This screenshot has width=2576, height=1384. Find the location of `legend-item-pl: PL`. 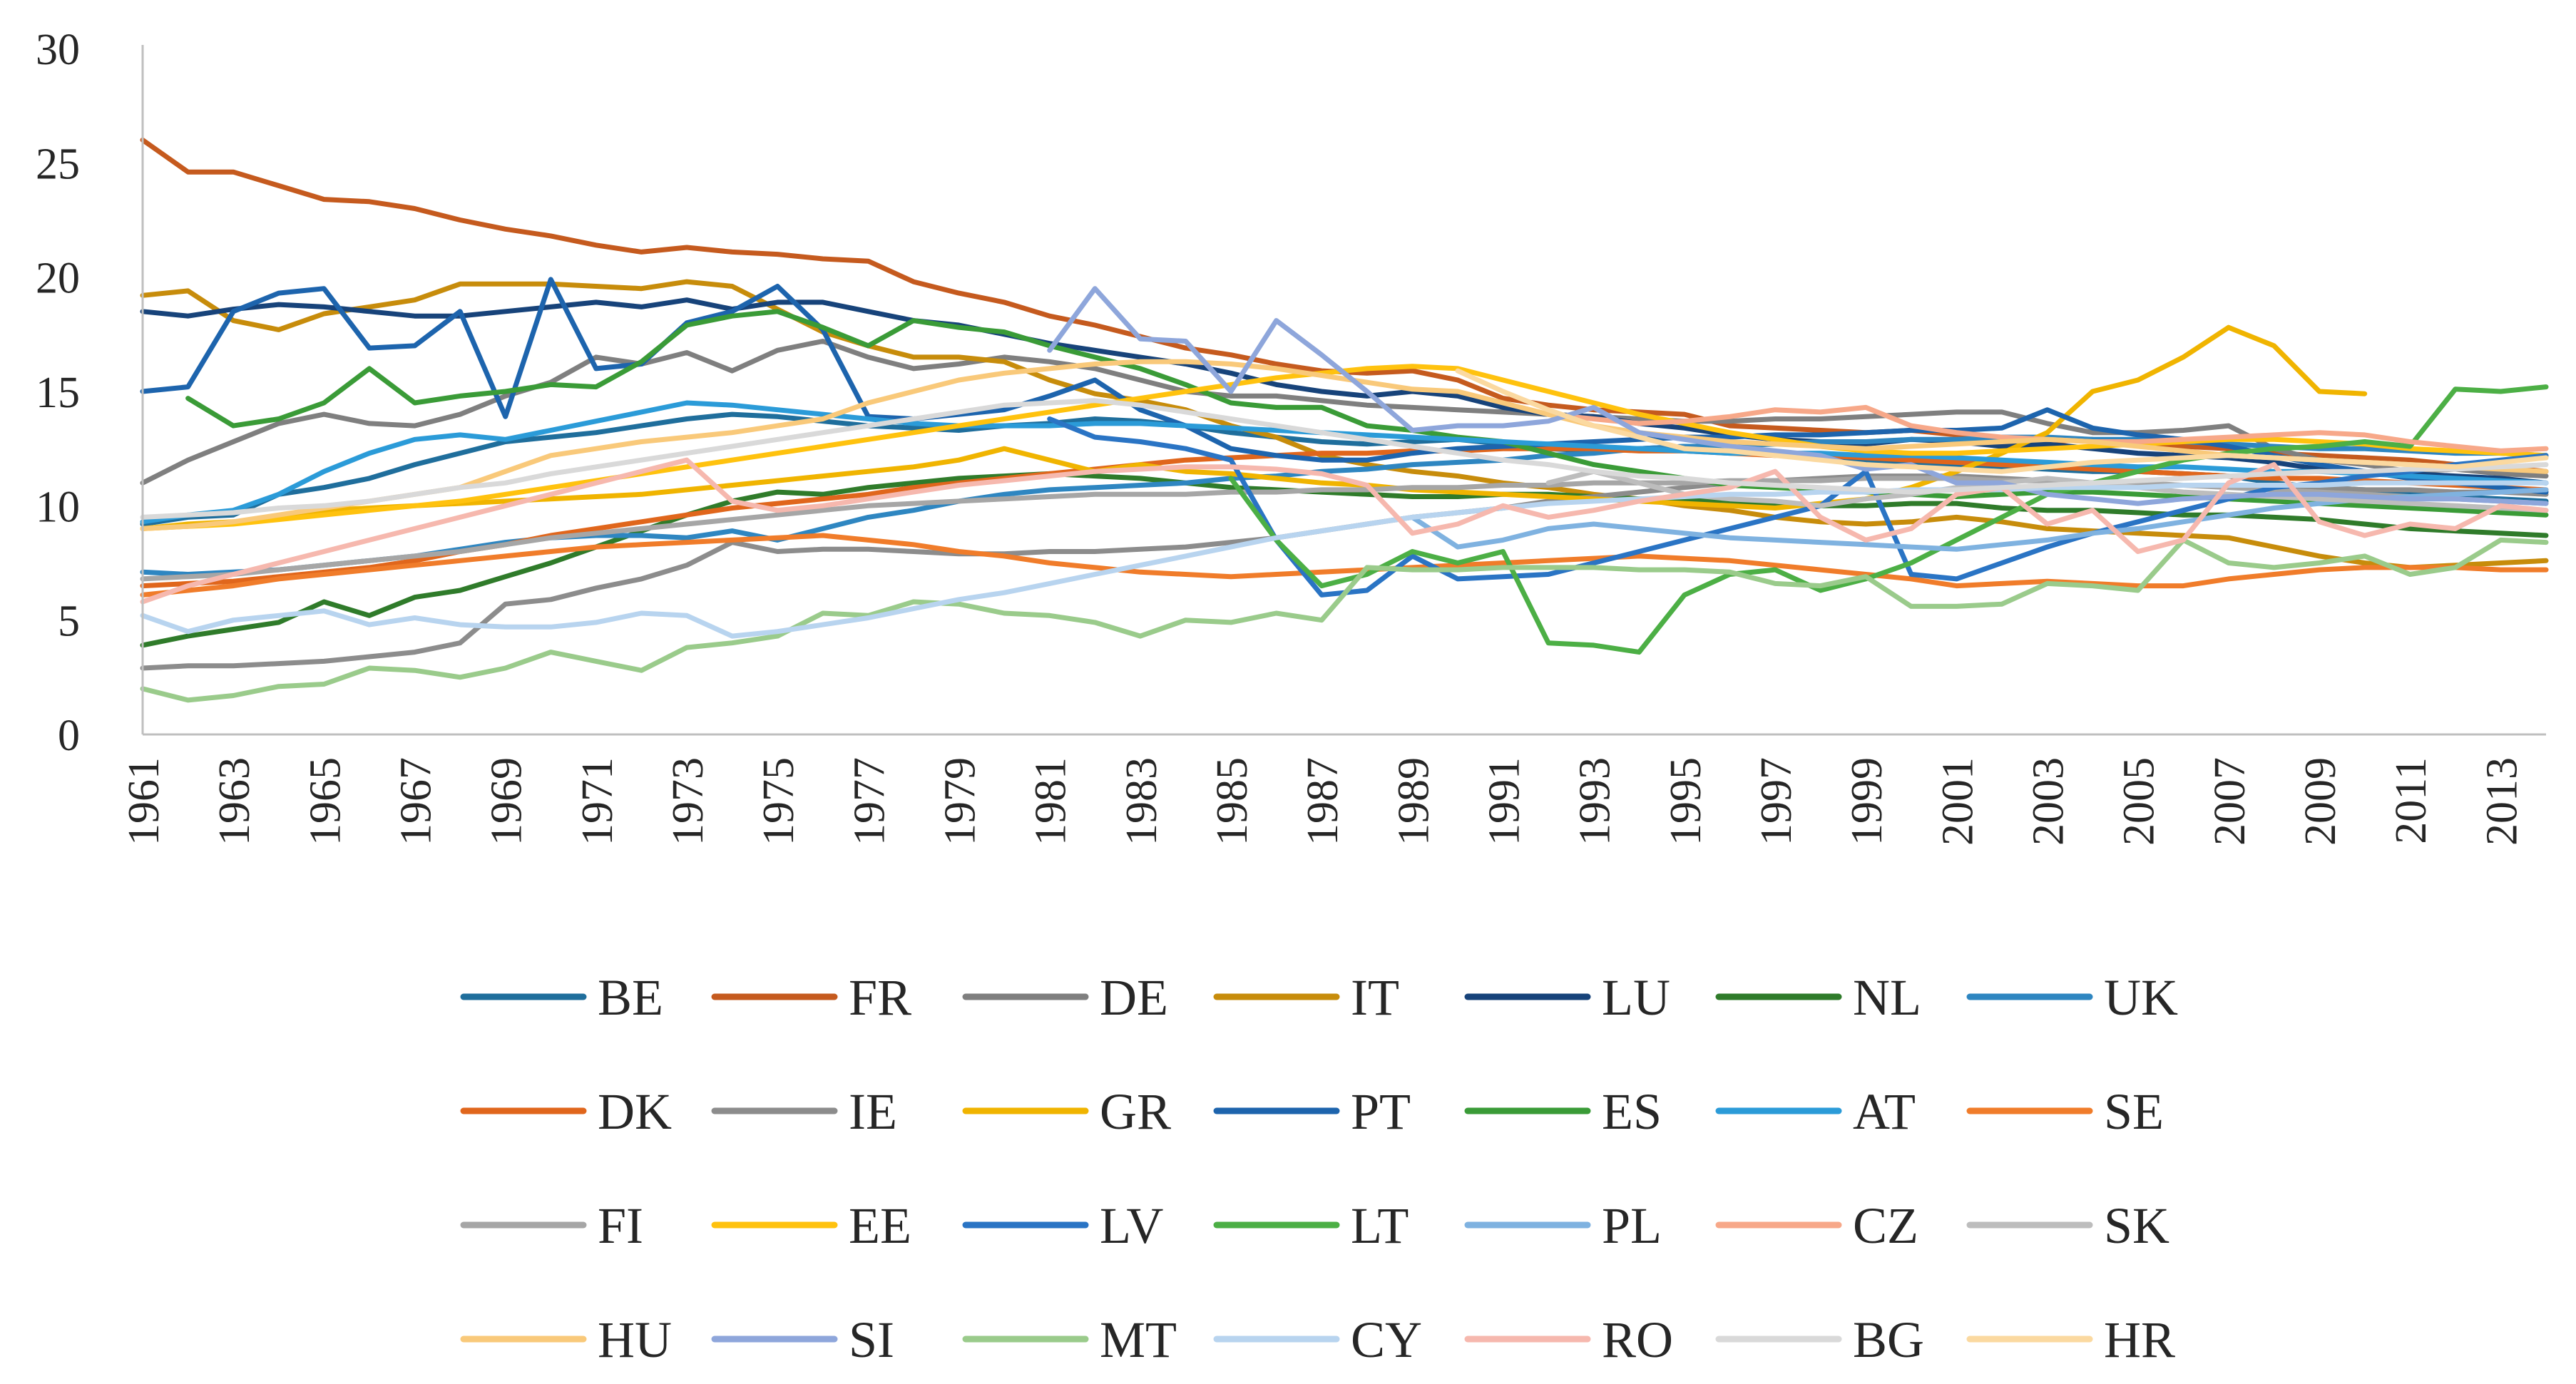

legend-item-pl: PL is located at coordinates (1563, 1225).